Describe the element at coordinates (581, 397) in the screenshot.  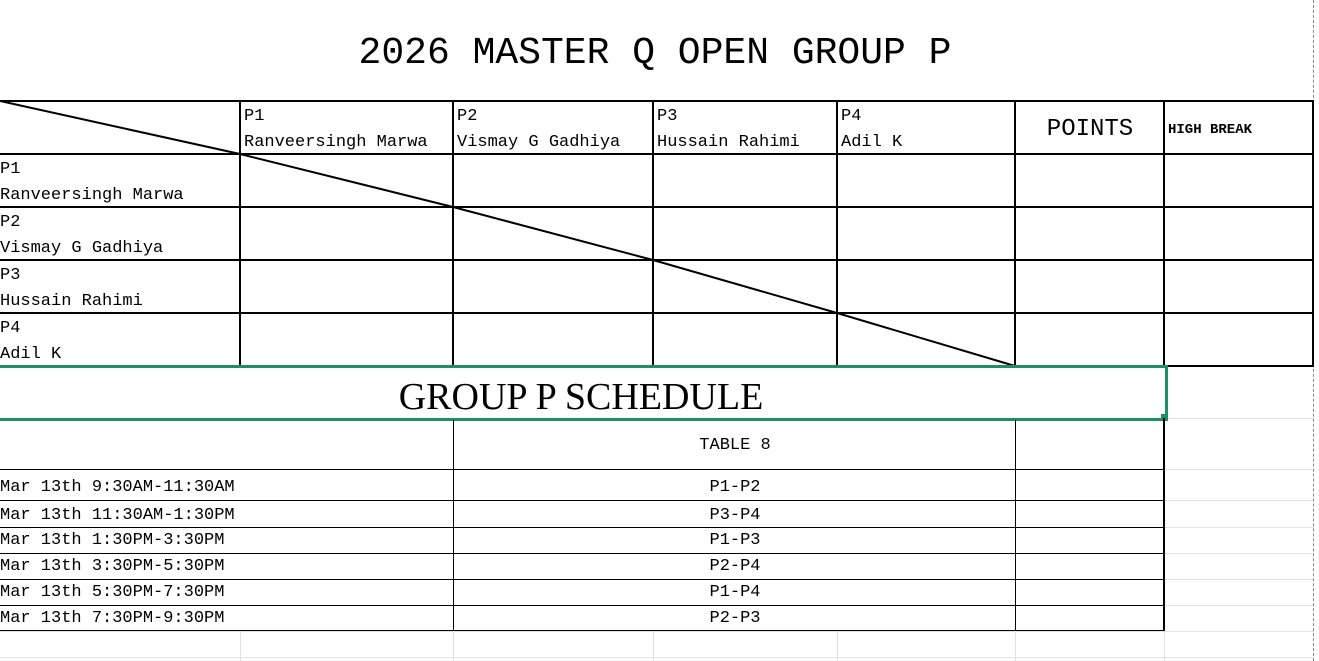
I see `schedule-title: GROUP P SCHEDULE` at that location.